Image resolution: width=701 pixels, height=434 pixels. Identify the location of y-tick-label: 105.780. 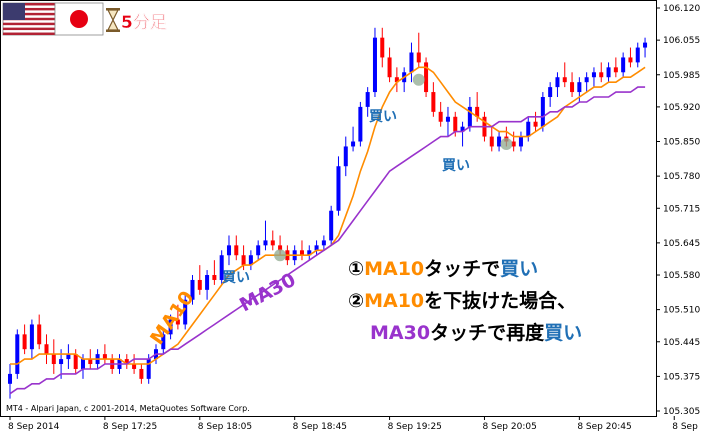
(681, 177).